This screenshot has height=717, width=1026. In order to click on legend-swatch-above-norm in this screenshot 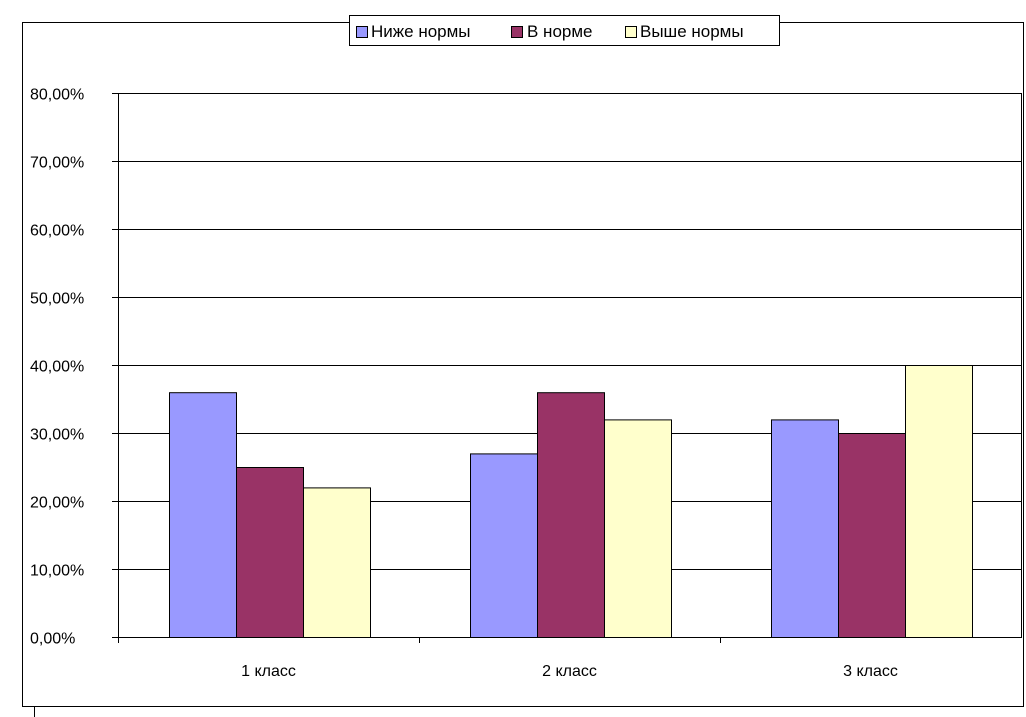, I will do `click(631, 32)`.